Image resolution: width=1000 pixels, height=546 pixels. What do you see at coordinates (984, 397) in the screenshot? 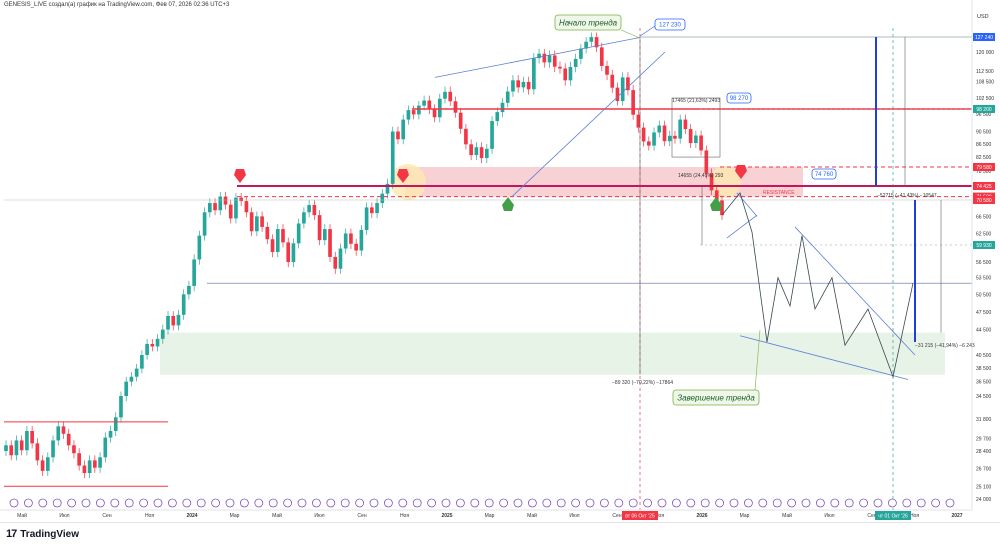
I see `y-tick-label: 34 500` at bounding box center [984, 397].